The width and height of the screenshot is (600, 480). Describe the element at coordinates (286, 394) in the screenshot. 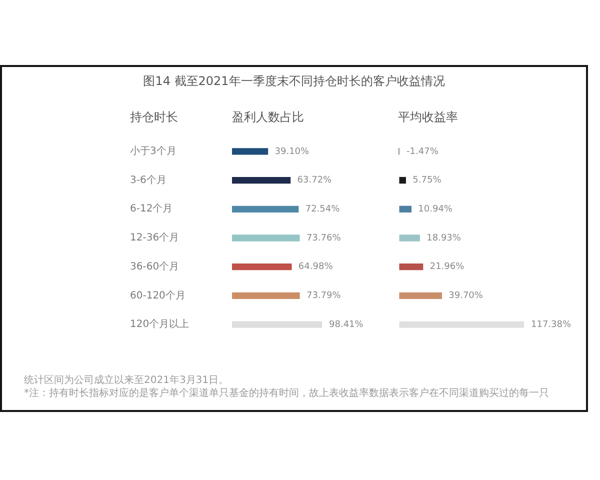

I see `text: *注：持有时长指标对应的是客户单个渠道单只基金的持有时间，故上表收益率数据表示客户在不同渠道购买过的每一只` at that location.